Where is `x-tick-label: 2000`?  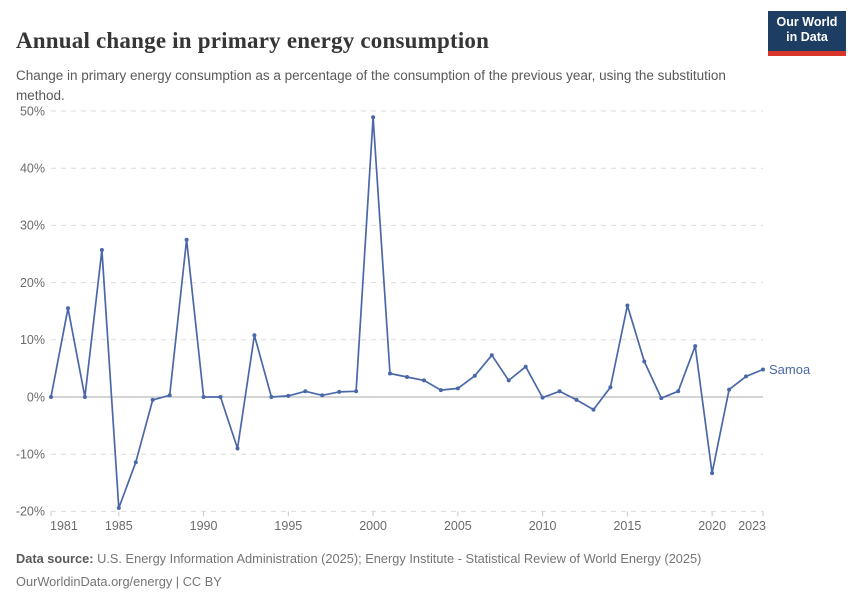
x-tick-label: 2000 is located at coordinates (373, 526).